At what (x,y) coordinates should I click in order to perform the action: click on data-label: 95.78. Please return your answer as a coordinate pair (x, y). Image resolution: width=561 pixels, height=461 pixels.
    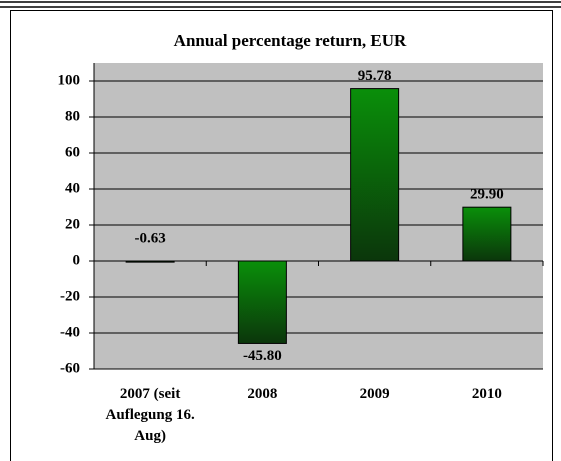
    Looking at the image, I should click on (375, 76).